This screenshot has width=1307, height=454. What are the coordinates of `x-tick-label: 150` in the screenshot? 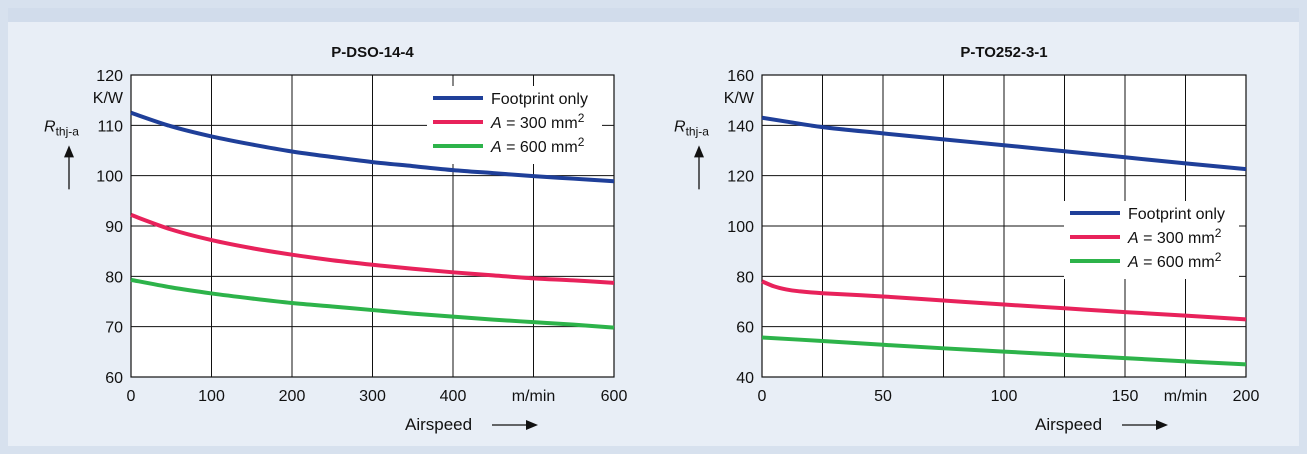 It's located at (1125, 396).